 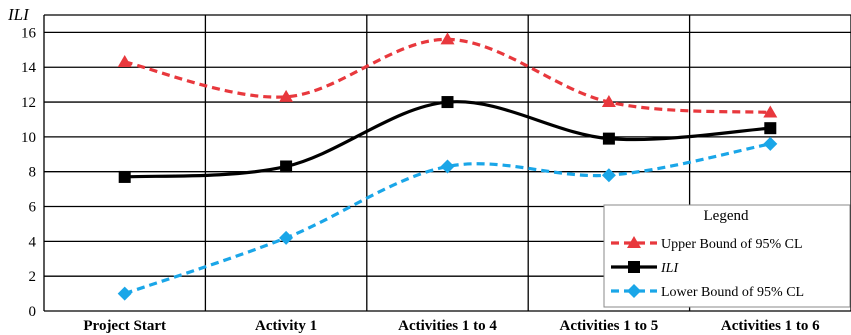 I want to click on y-tick-label: 6, so click(x=33, y=208).